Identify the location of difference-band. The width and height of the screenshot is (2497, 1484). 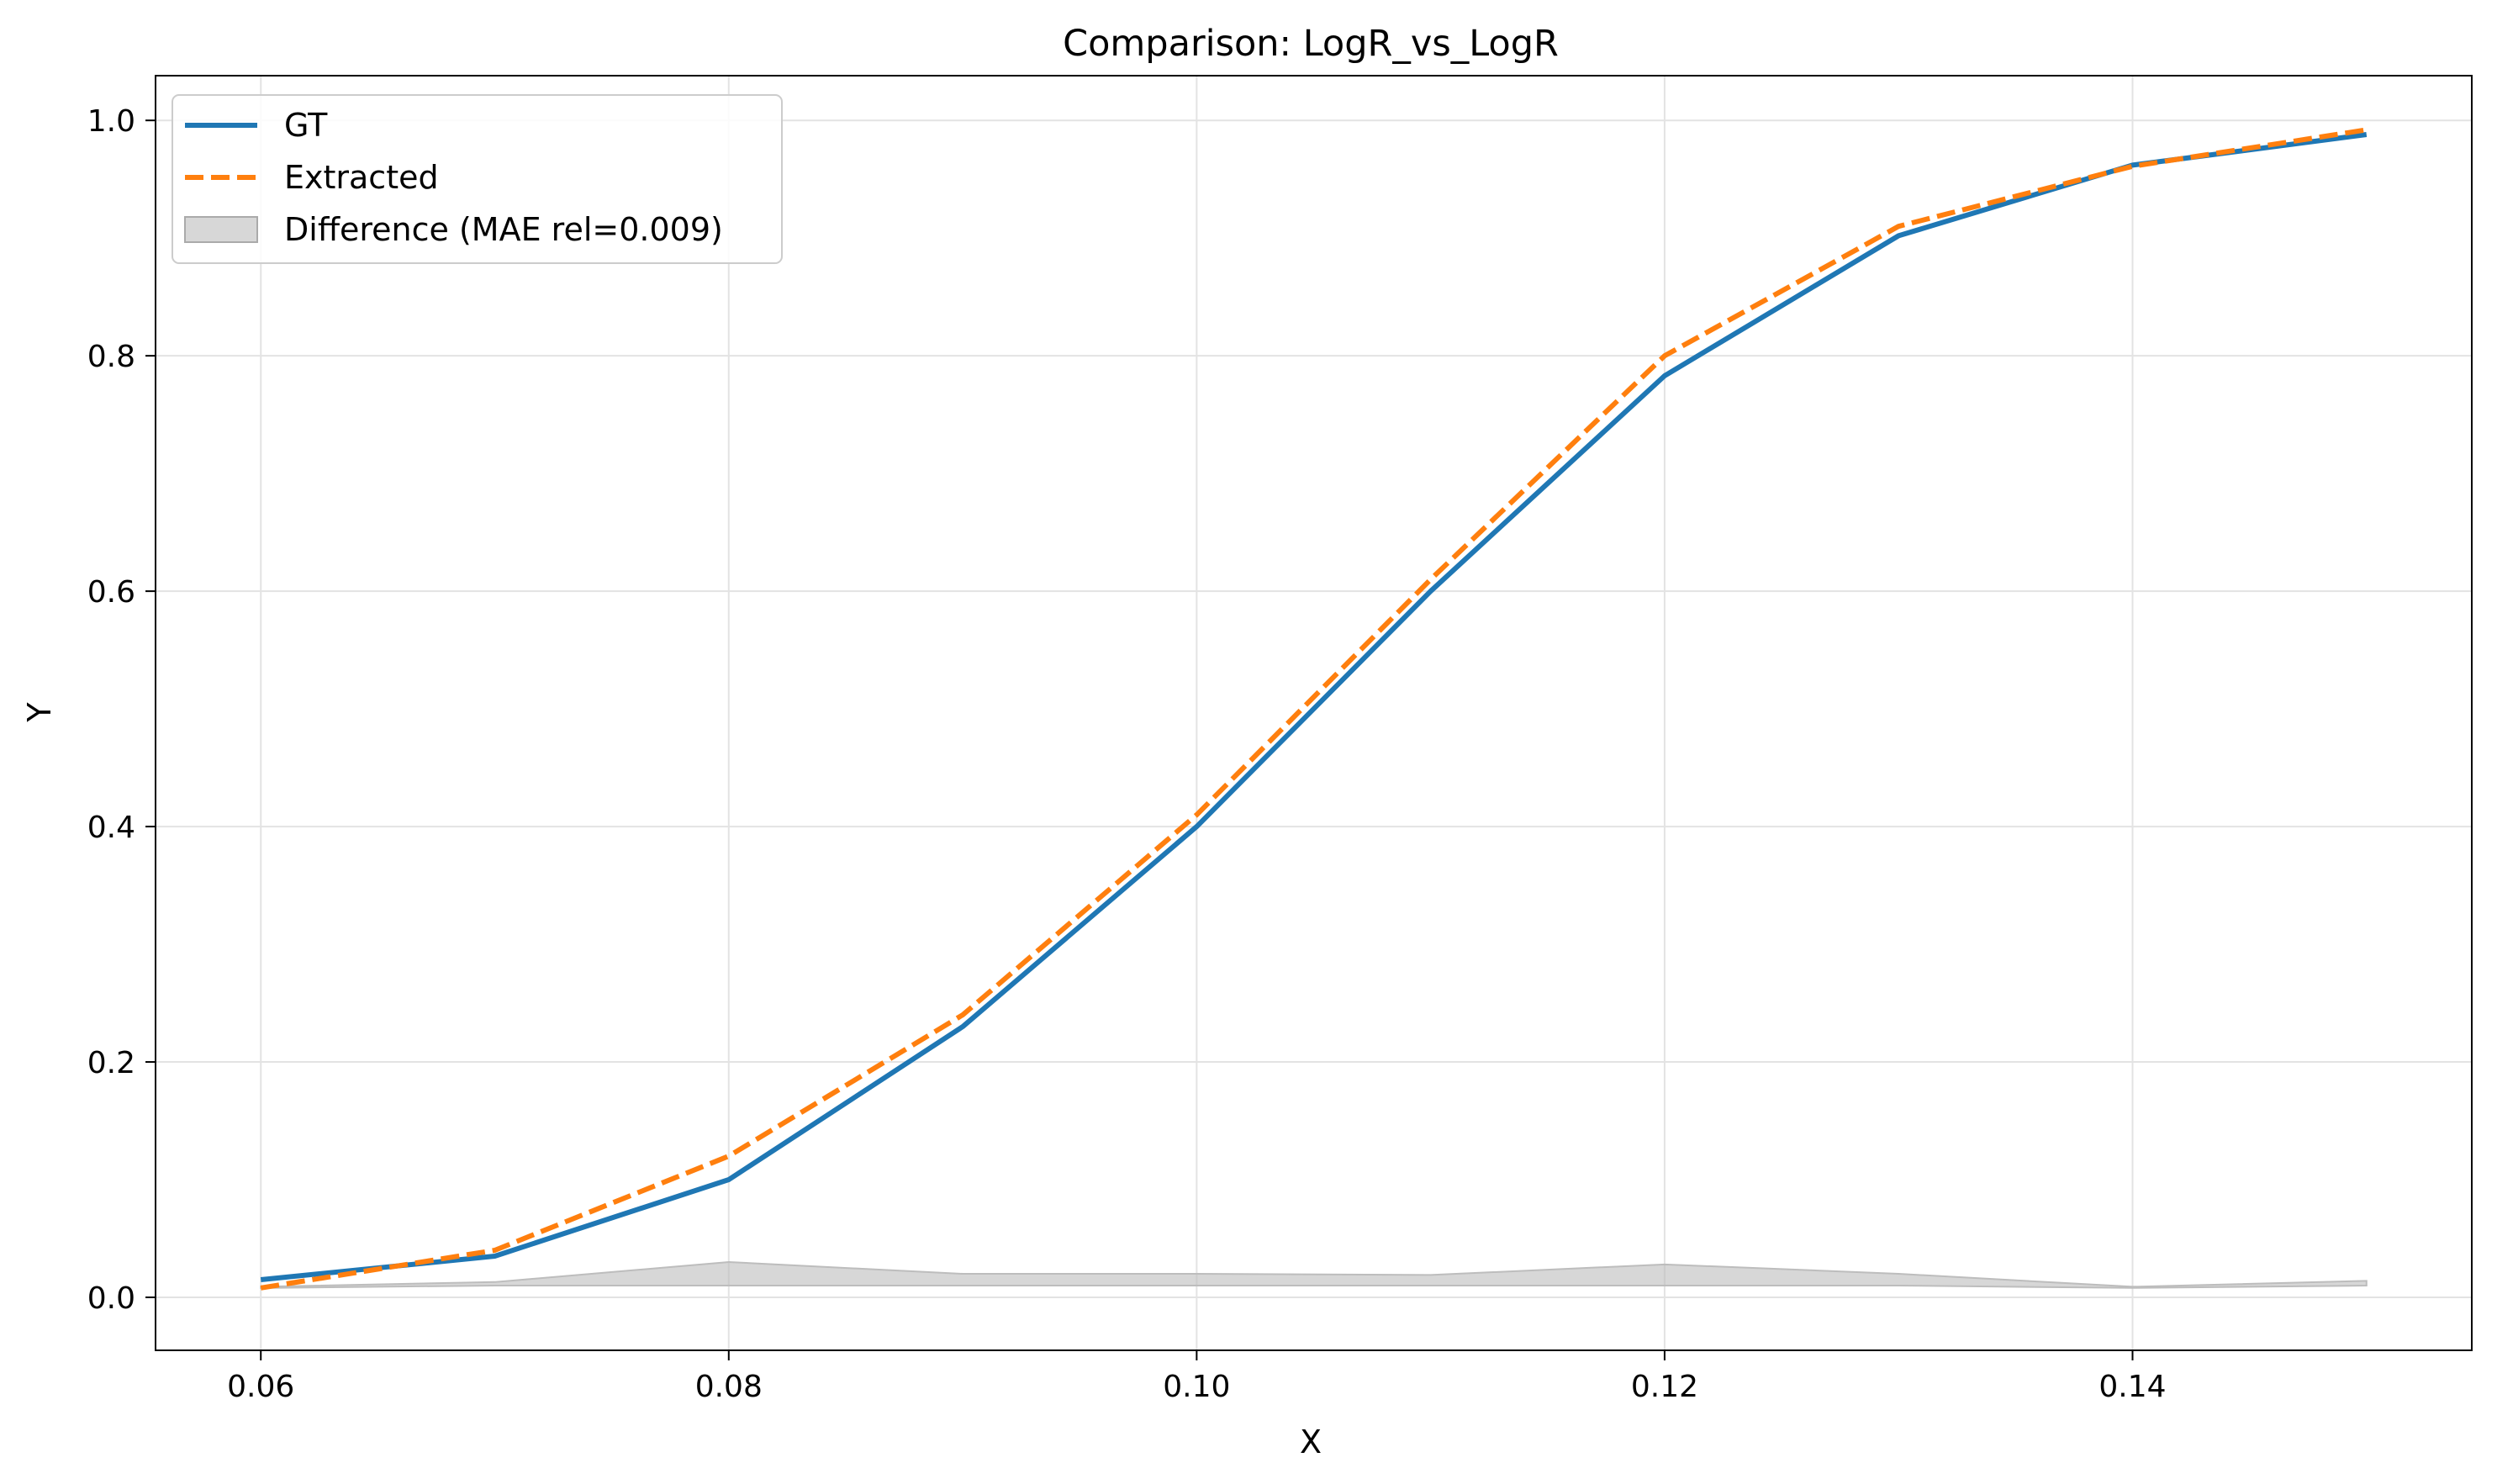
(1314, 1275).